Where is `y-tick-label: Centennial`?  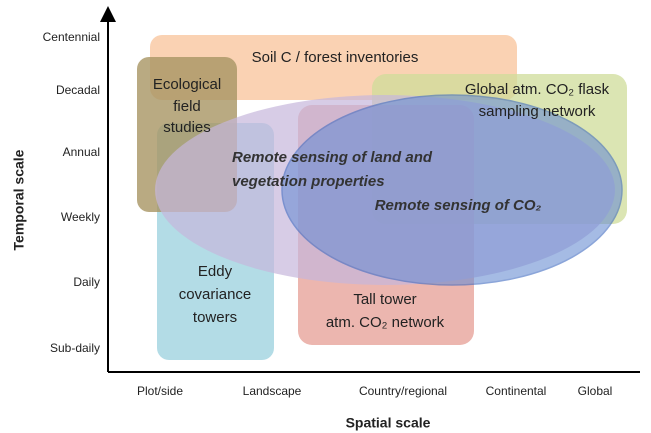
y-tick-label: Centennial is located at coordinates (71, 37).